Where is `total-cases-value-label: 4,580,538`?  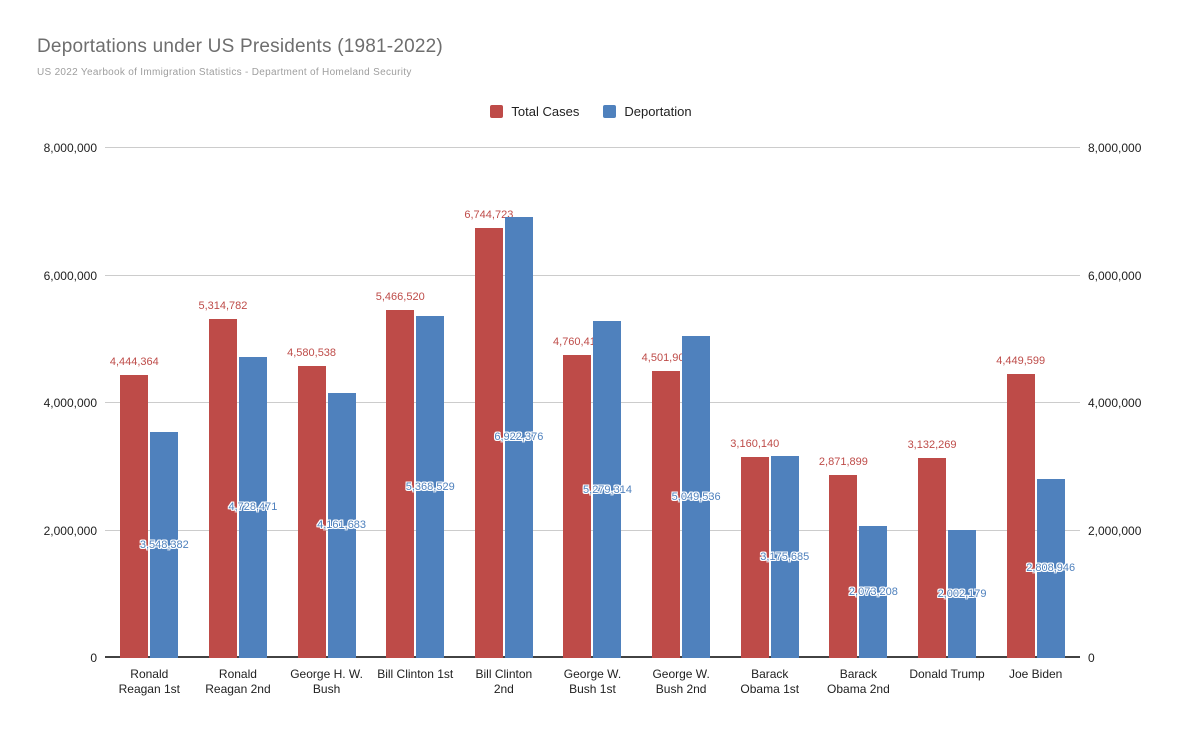 total-cases-value-label: 4,580,538 is located at coordinates (312, 353).